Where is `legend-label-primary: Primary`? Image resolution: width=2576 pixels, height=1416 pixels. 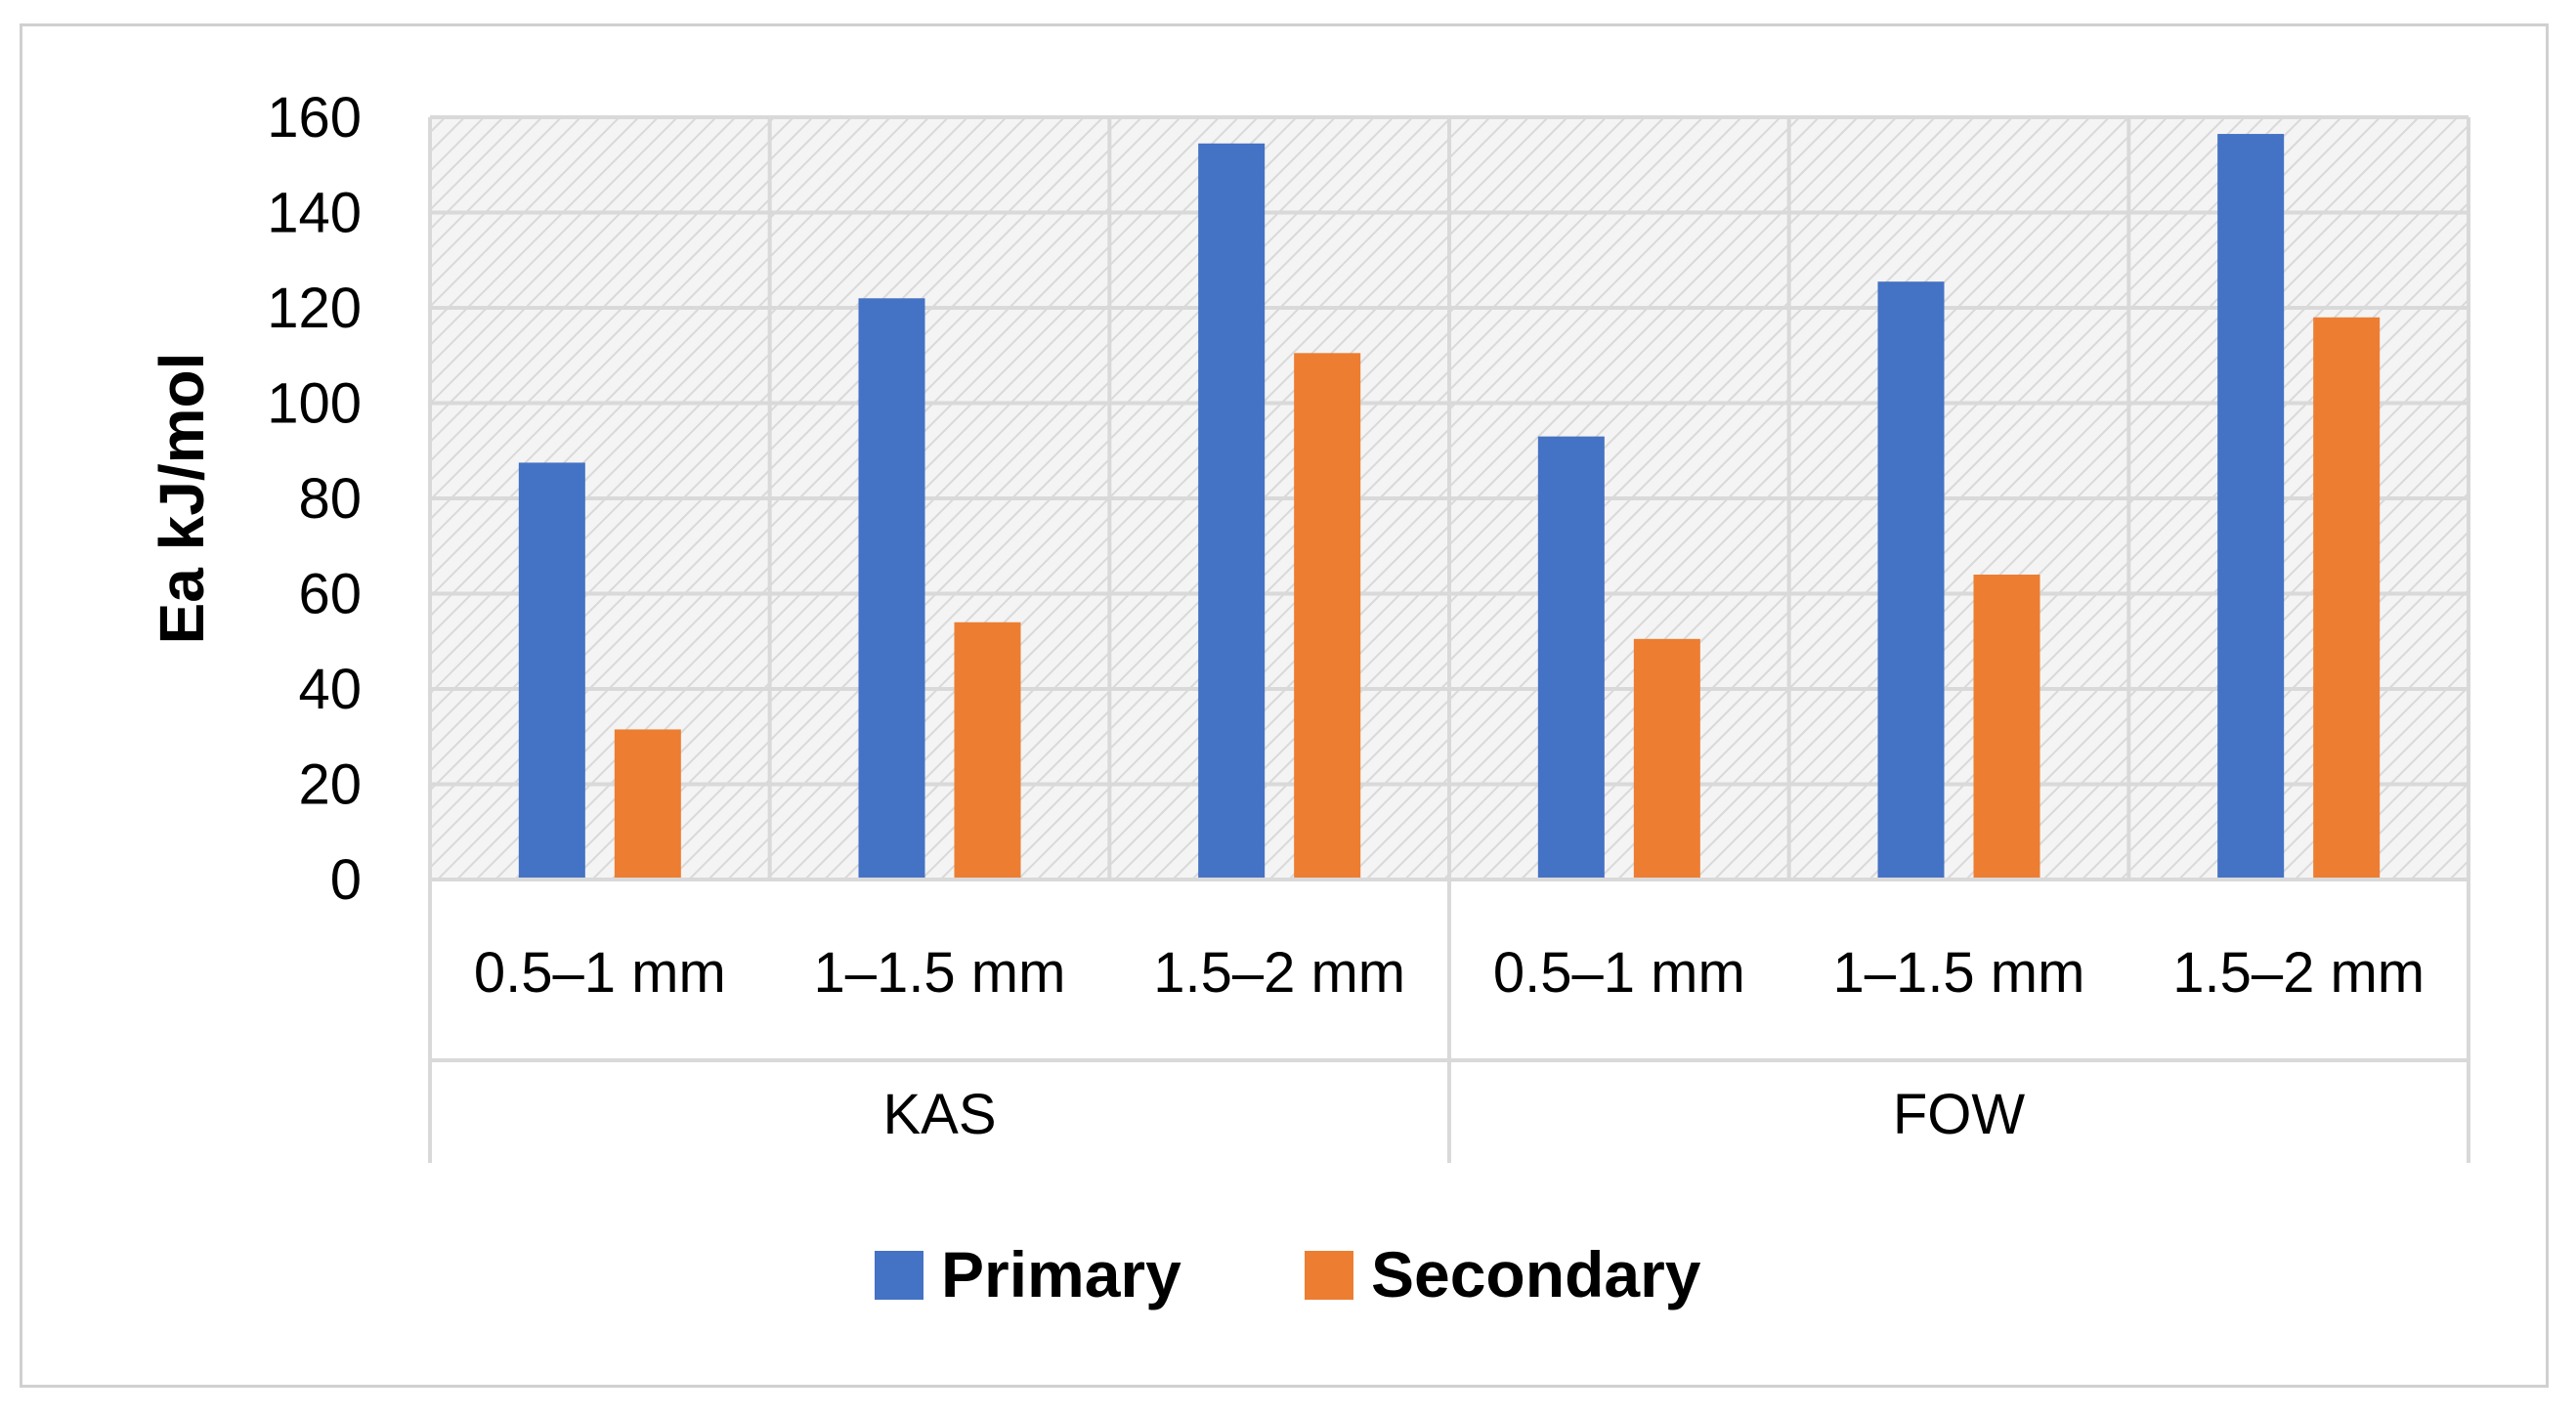 legend-label-primary: Primary is located at coordinates (1061, 1274).